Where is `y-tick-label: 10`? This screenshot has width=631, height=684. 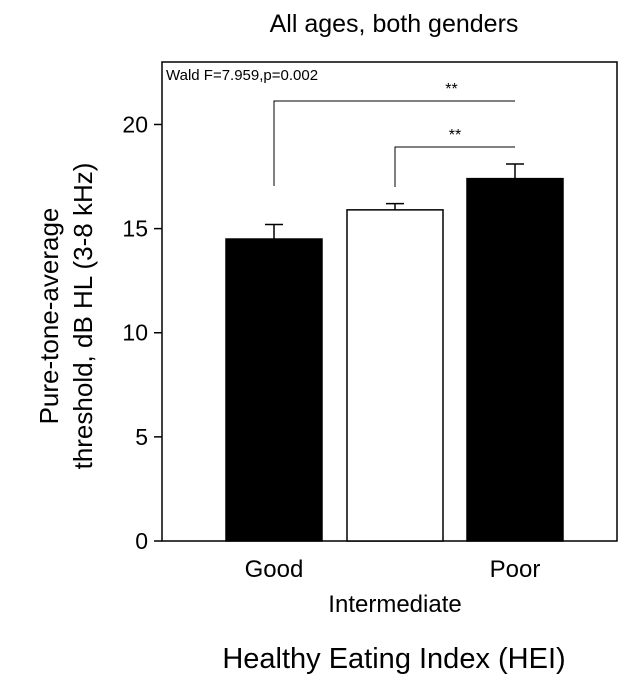 y-tick-label: 10 is located at coordinates (135, 333).